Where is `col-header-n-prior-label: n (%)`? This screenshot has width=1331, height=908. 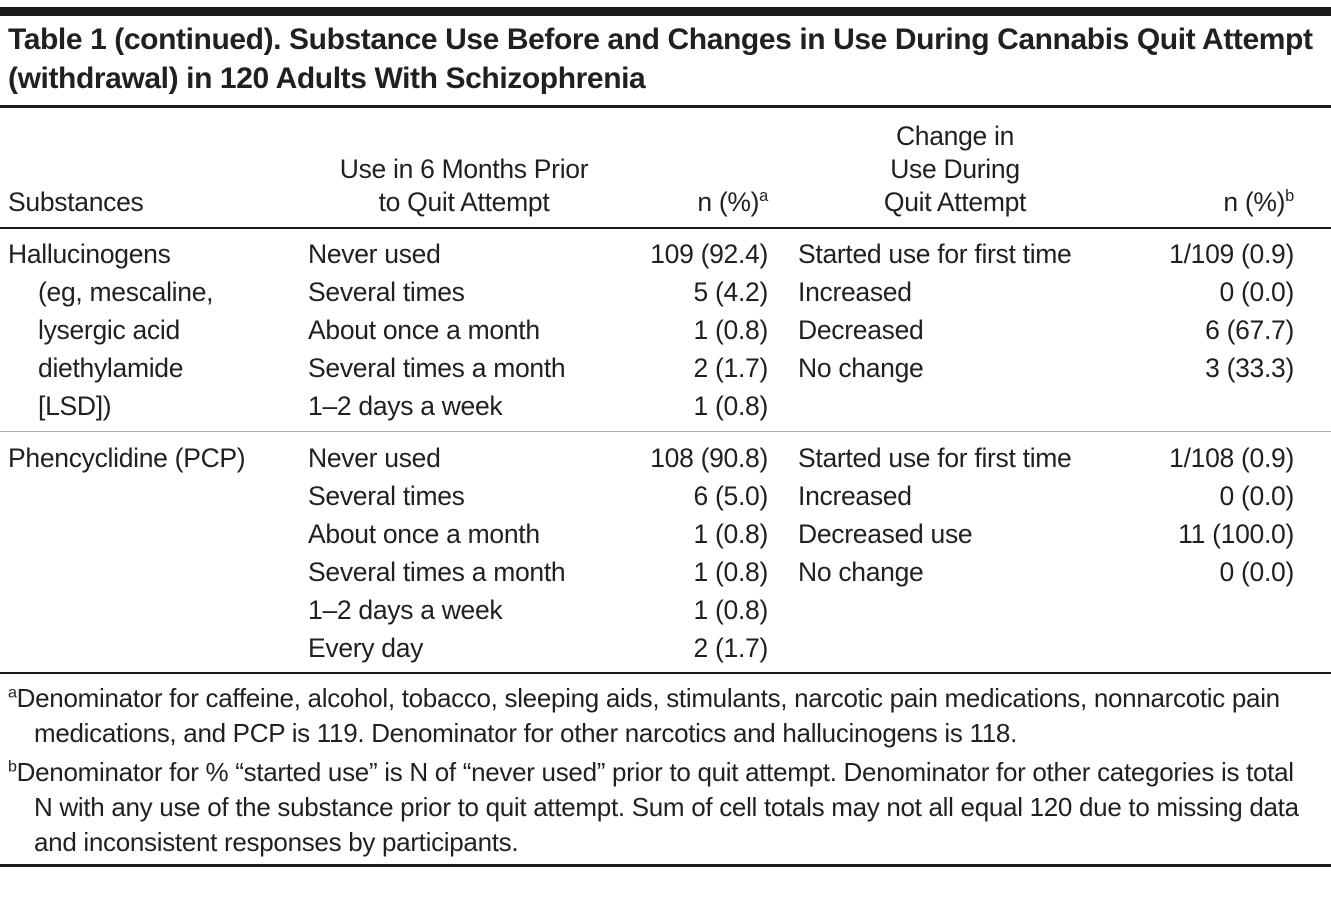 col-header-n-prior-label: n (%) is located at coordinates (728, 202).